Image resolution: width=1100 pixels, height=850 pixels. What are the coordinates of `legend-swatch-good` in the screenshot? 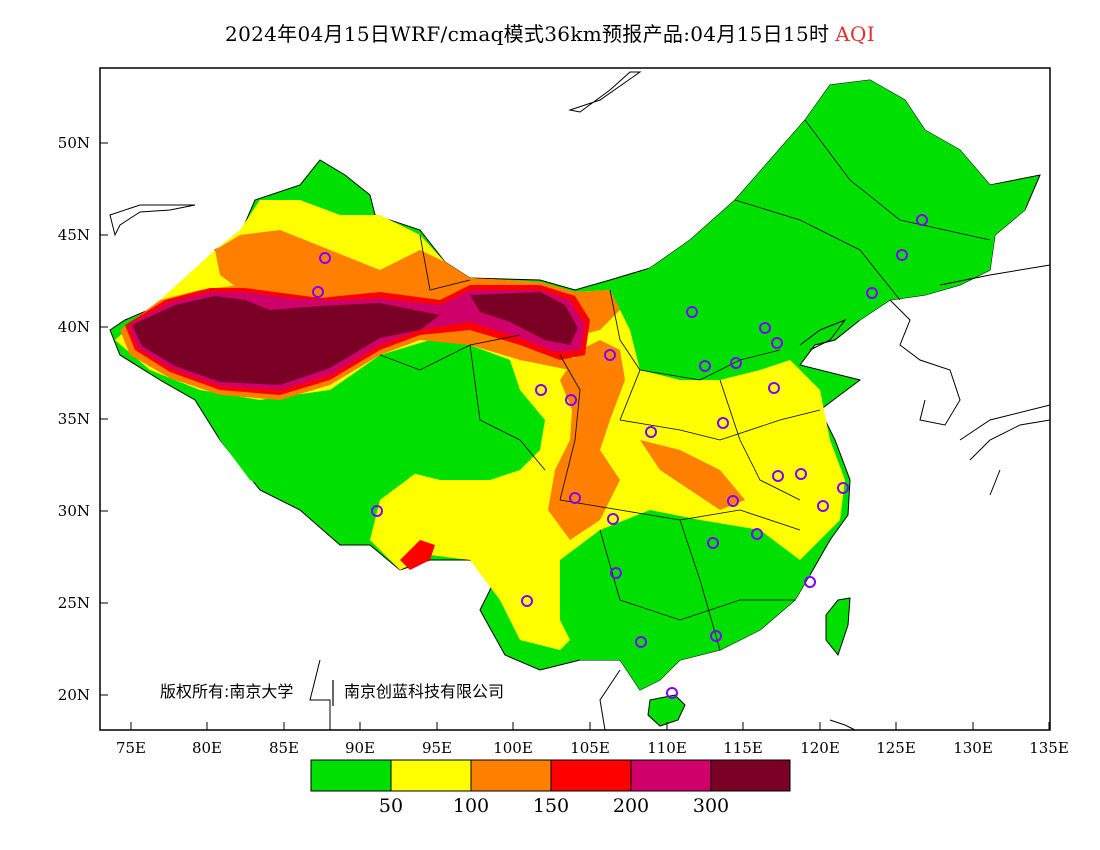 It's located at (351, 775).